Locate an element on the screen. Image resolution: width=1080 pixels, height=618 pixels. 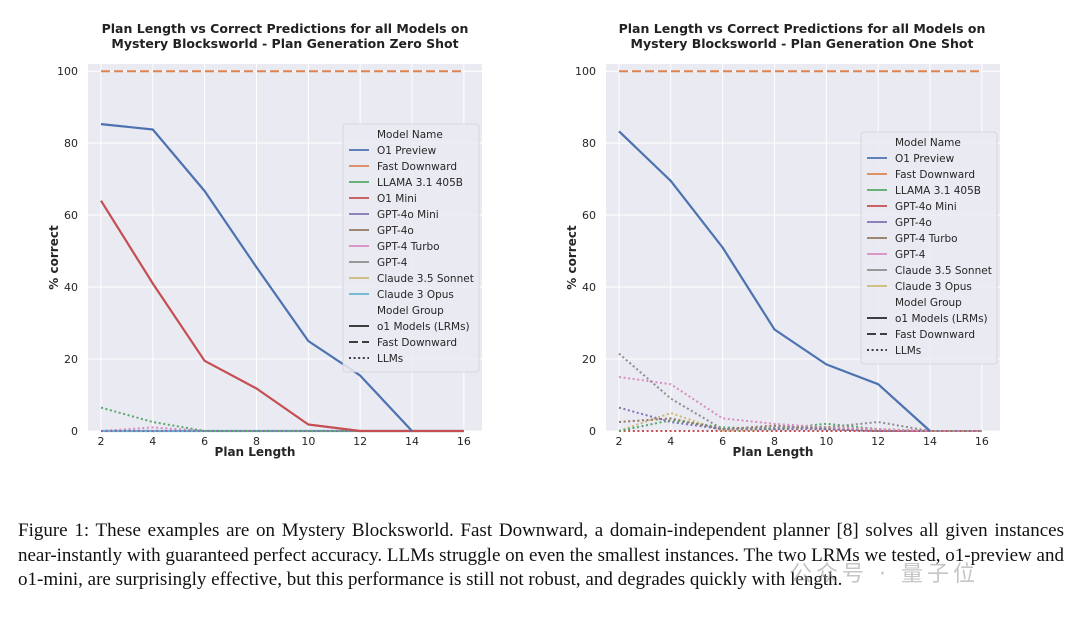
legend-label: O1 Mini is located at coordinates (397, 199).